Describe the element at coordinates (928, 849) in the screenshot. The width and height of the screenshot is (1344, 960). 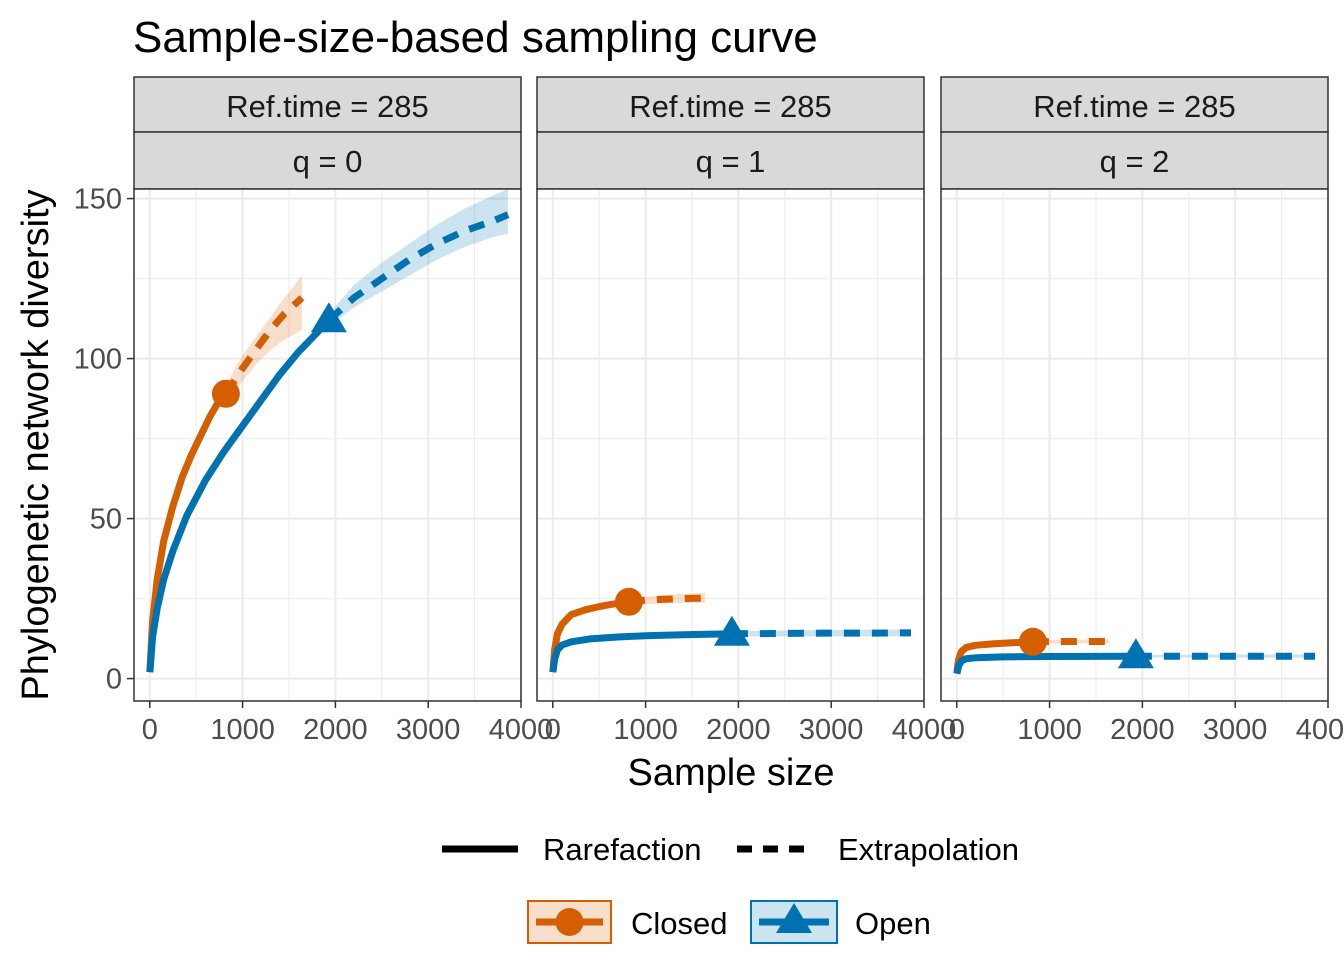
I see `legend-label-extrapolation: Extrapolation` at that location.